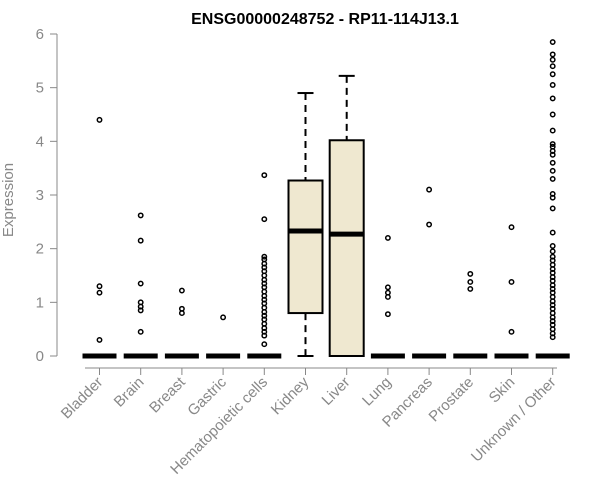  Describe the element at coordinates (40, 88) in the screenshot. I see `y-tick-label: 5` at that location.